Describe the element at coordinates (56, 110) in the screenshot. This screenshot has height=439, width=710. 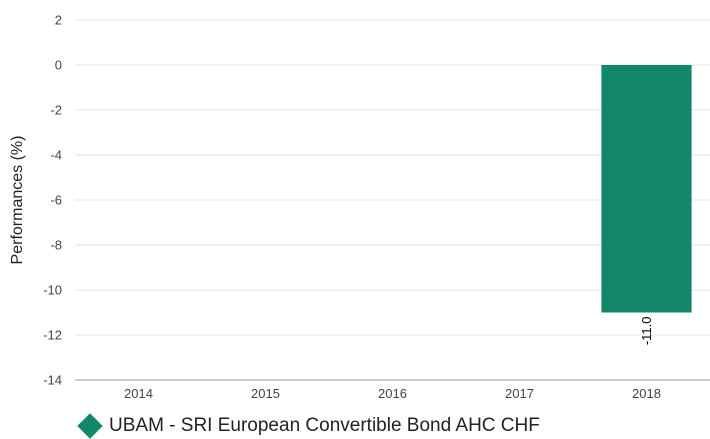
I see `y-tick-label: -2` at that location.